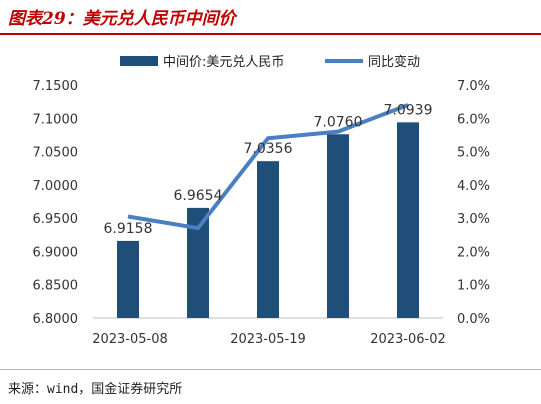 The height and width of the screenshot is (404, 541). Describe the element at coordinates (139, 61) in the screenshot. I see `legend-bar-swatch` at that location.